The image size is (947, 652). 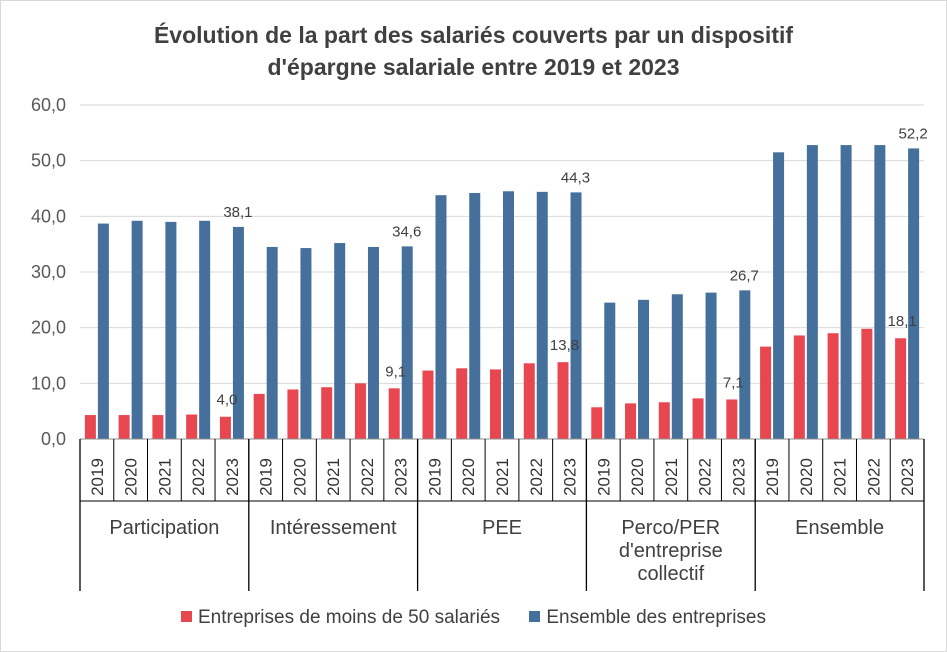 I want to click on legend-label-small-firms: Entreprises de moins de 50 salariés, so click(x=349, y=617).